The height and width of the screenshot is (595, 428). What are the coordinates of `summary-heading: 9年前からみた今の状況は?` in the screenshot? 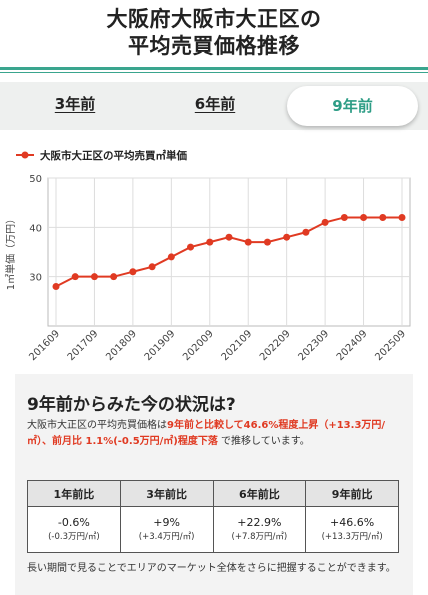 It's located at (131, 405).